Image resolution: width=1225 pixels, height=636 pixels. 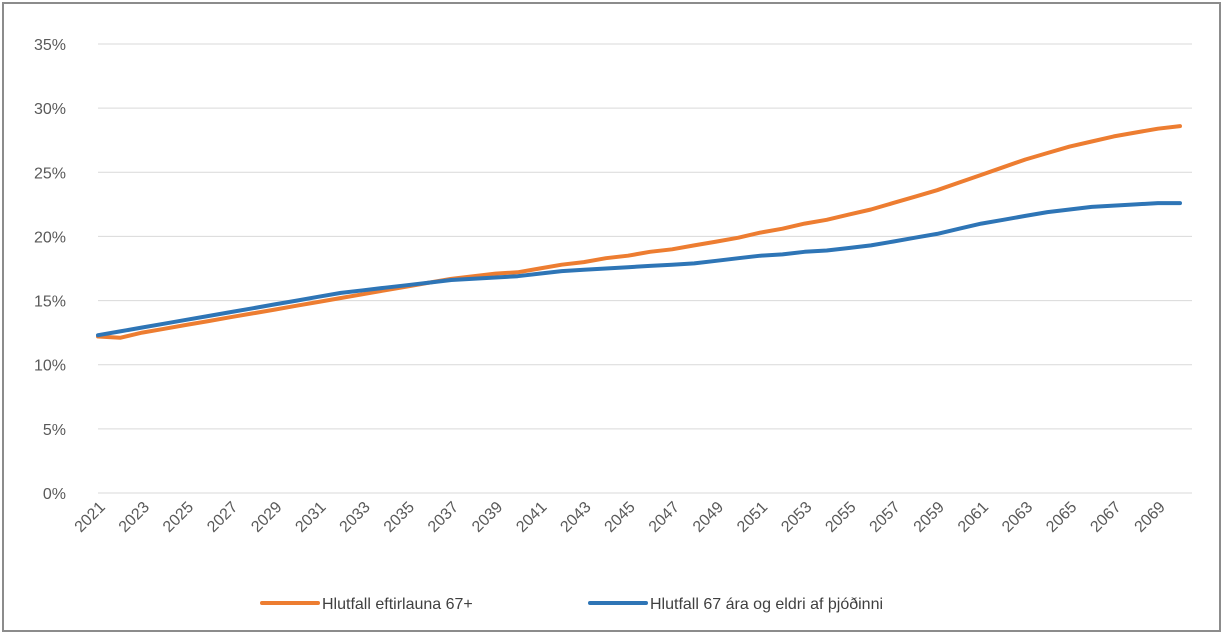 I want to click on y-tick-label: 10%, so click(x=50, y=366).